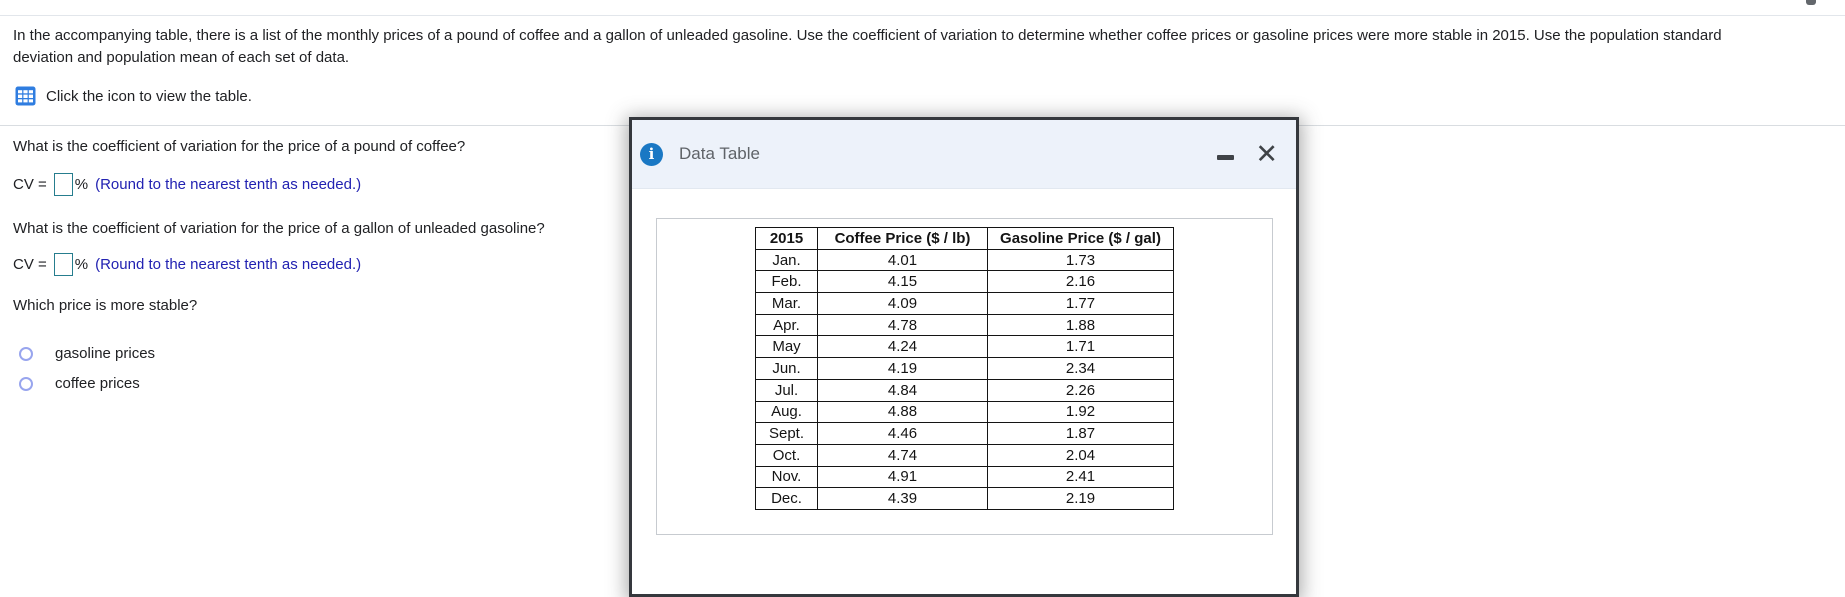  What do you see at coordinates (30, 264) in the screenshot?
I see `cv-gasoline-label: CV =` at bounding box center [30, 264].